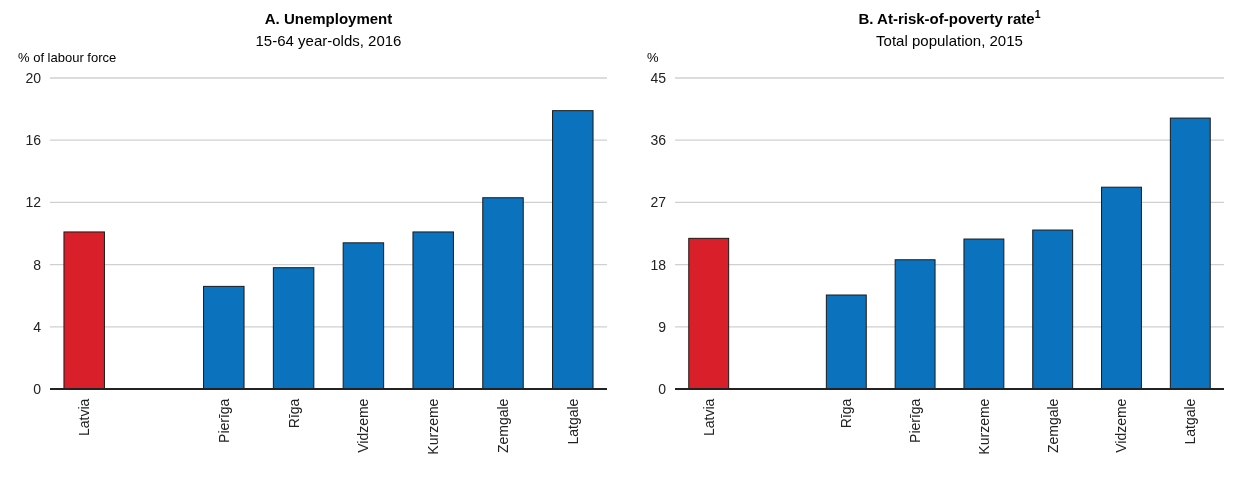 The width and height of the screenshot is (1234, 477). What do you see at coordinates (658, 140) in the screenshot?
I see `y-tick-label: 36` at bounding box center [658, 140].